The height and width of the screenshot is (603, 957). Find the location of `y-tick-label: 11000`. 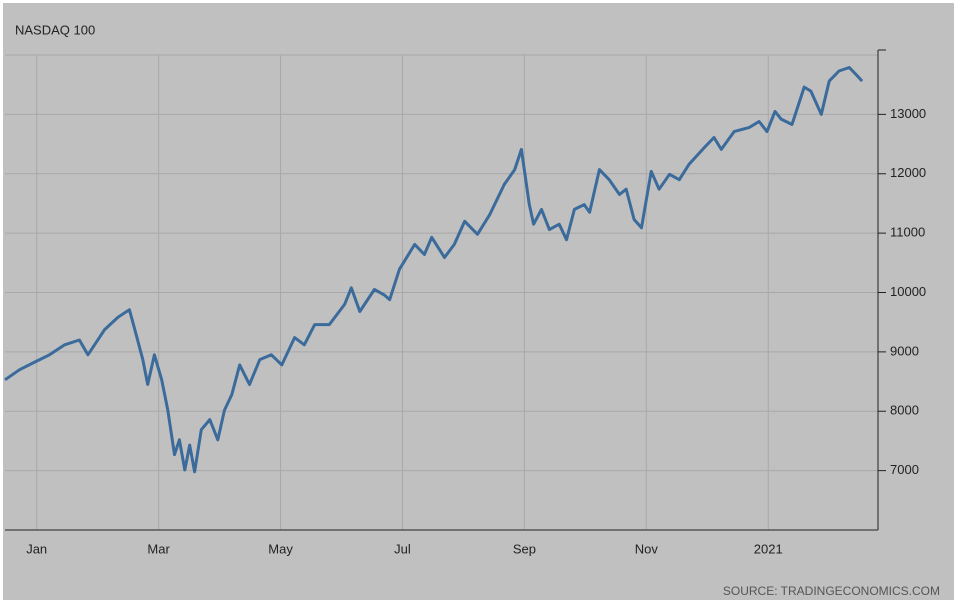

y-tick-label: 11000 is located at coordinates (907, 232).